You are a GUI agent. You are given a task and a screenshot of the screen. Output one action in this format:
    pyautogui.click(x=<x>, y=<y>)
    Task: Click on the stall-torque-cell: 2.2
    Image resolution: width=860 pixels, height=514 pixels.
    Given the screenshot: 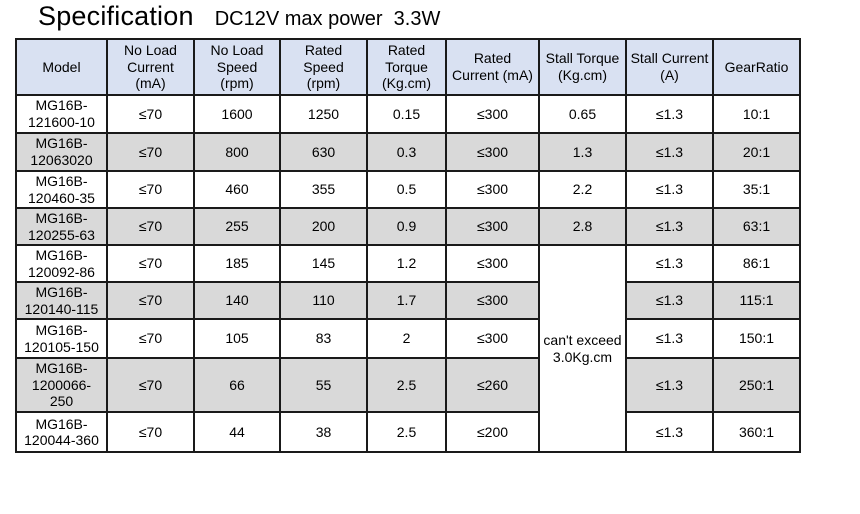 What is the action you would take?
    pyautogui.click(x=582, y=189)
    